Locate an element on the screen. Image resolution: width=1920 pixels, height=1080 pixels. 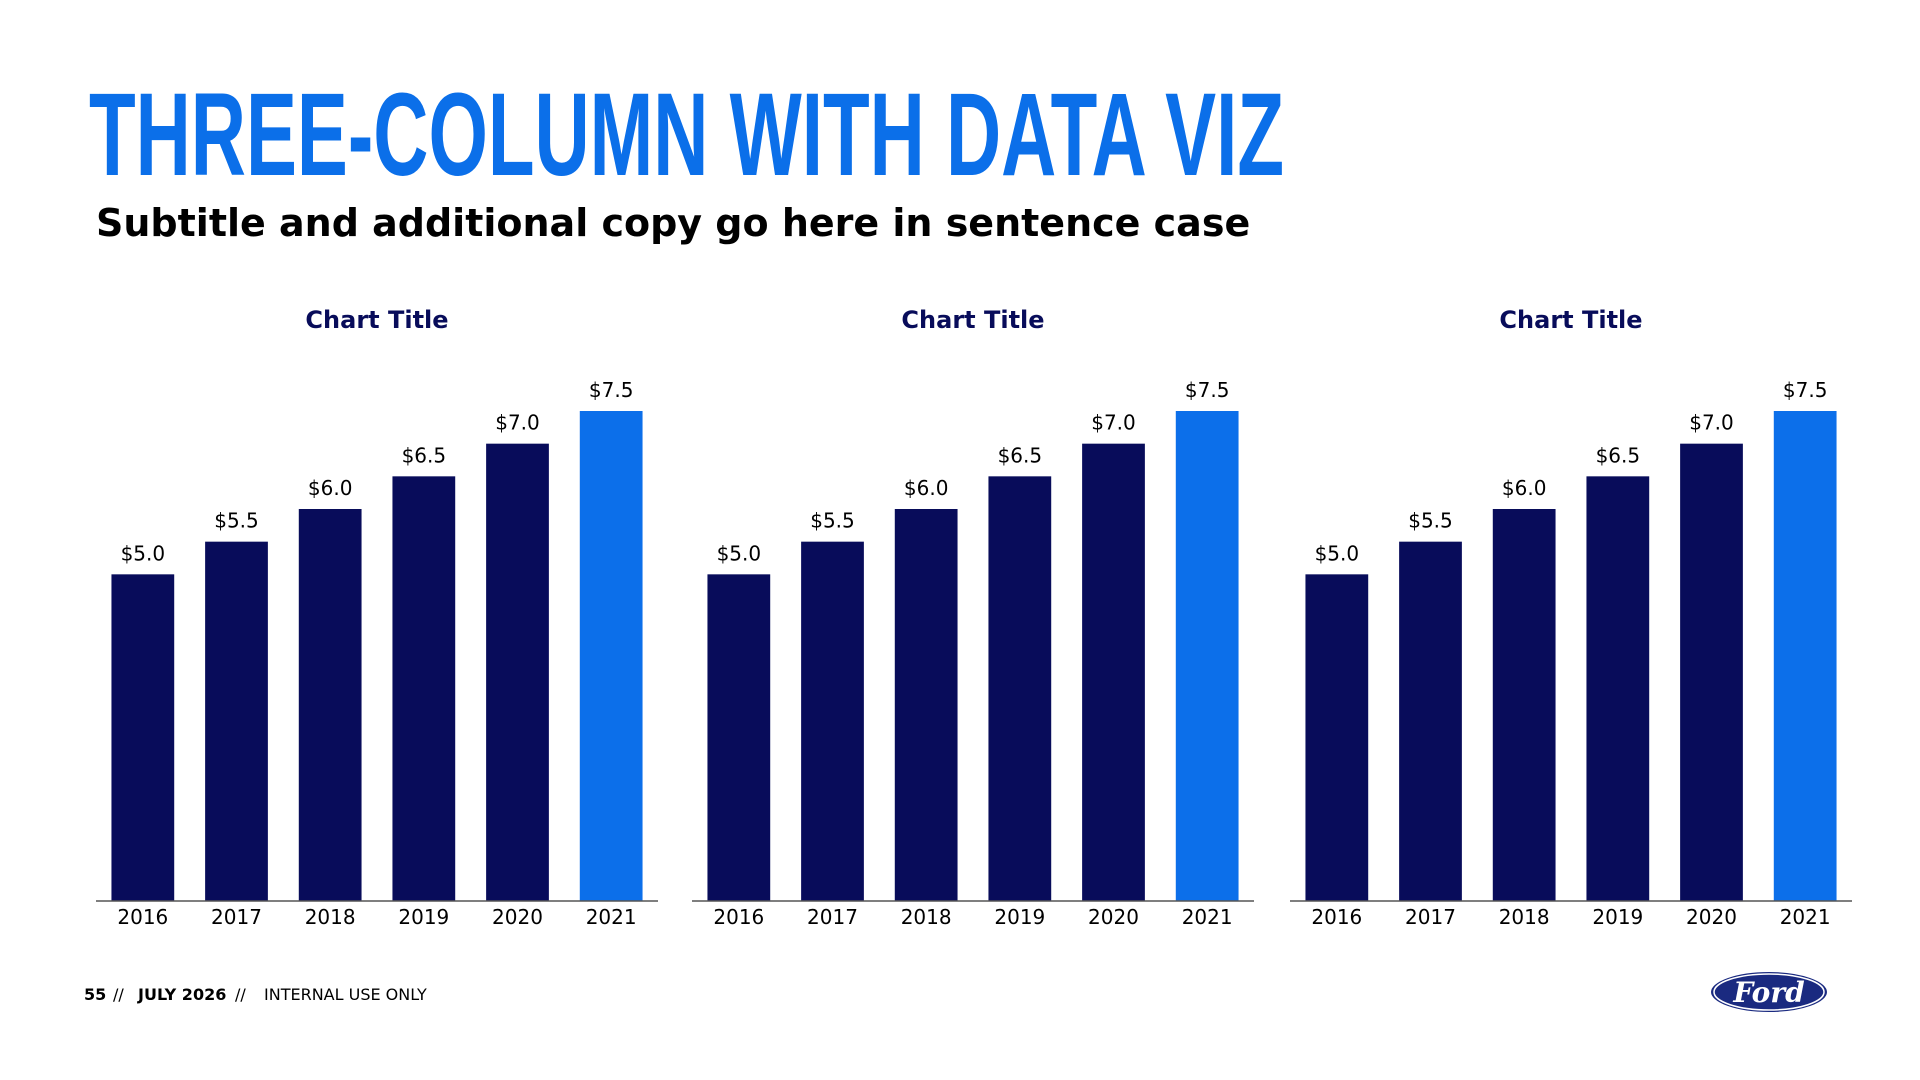
page-number: 55 is located at coordinates (95, 994).